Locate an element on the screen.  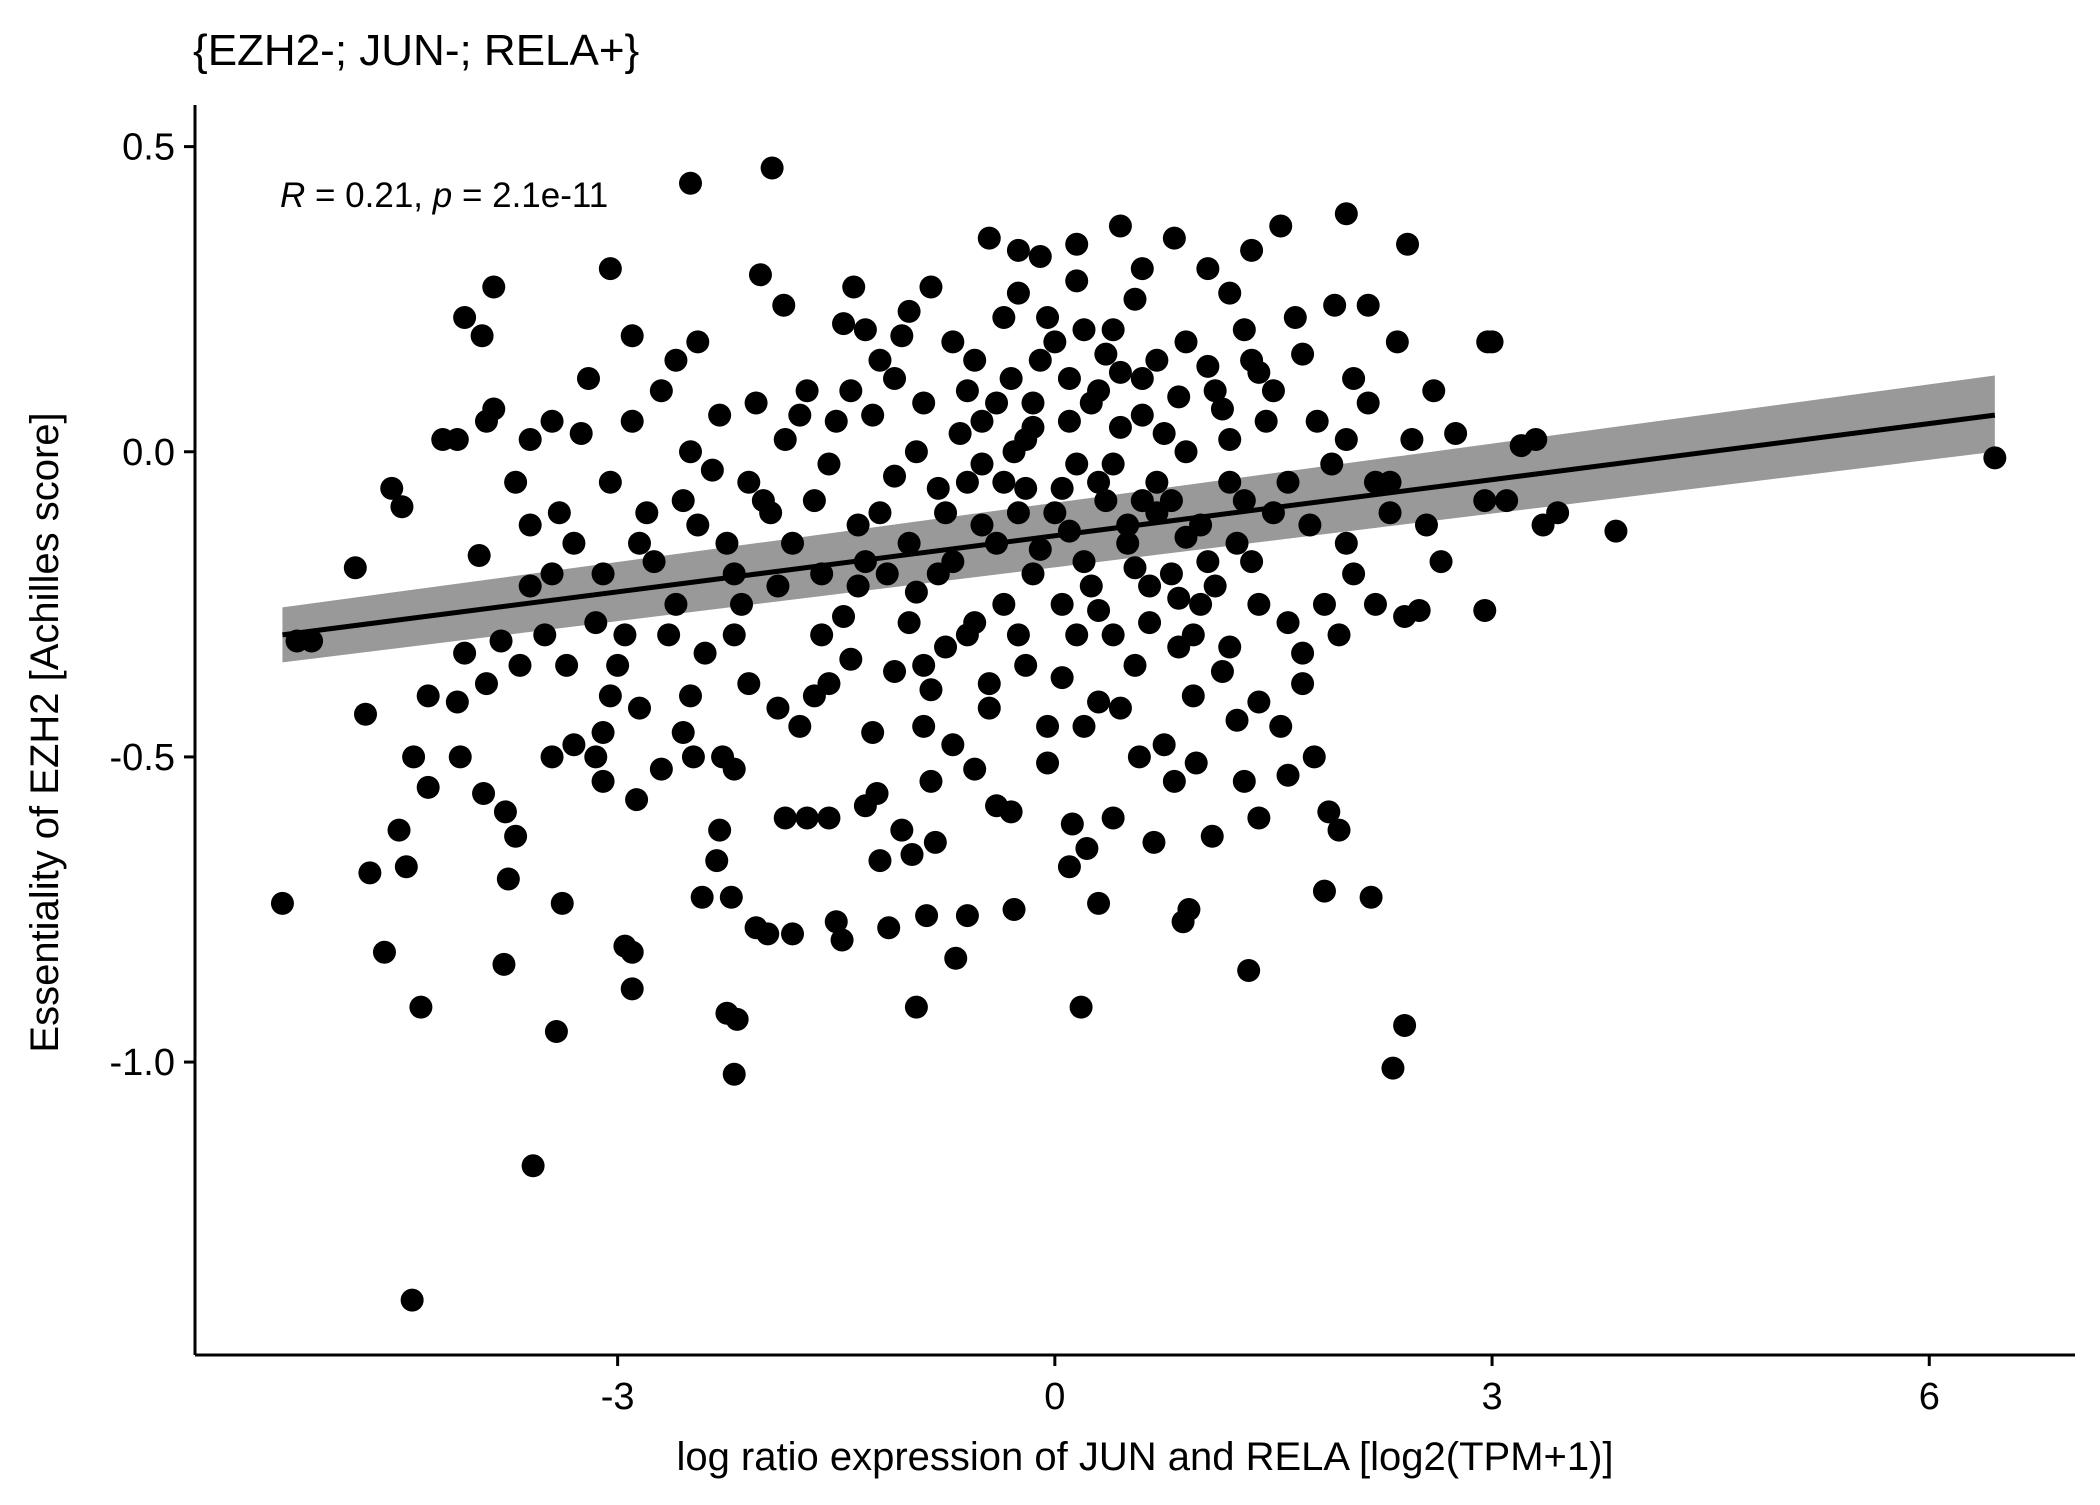
y-tick-label: 0.5 is located at coordinates (148, 148).